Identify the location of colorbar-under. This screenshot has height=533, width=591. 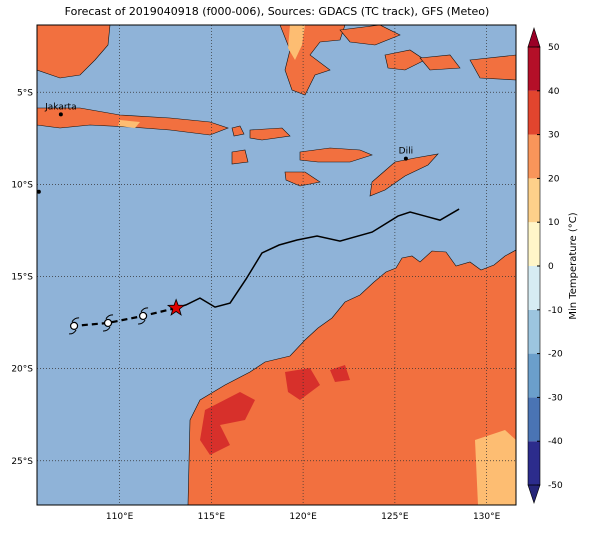
(534, 494).